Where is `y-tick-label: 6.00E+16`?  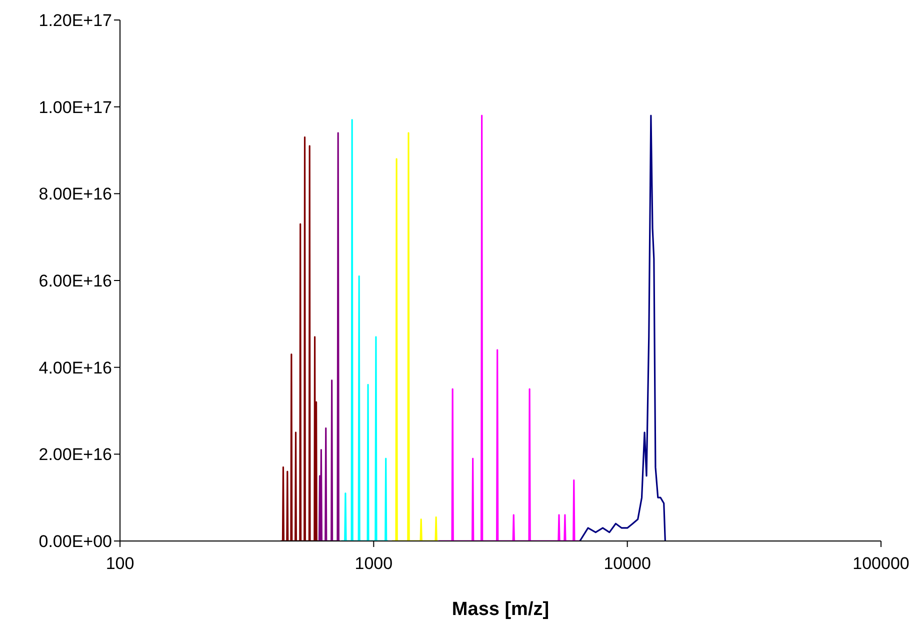 y-tick-label: 6.00E+16 is located at coordinates (75, 281).